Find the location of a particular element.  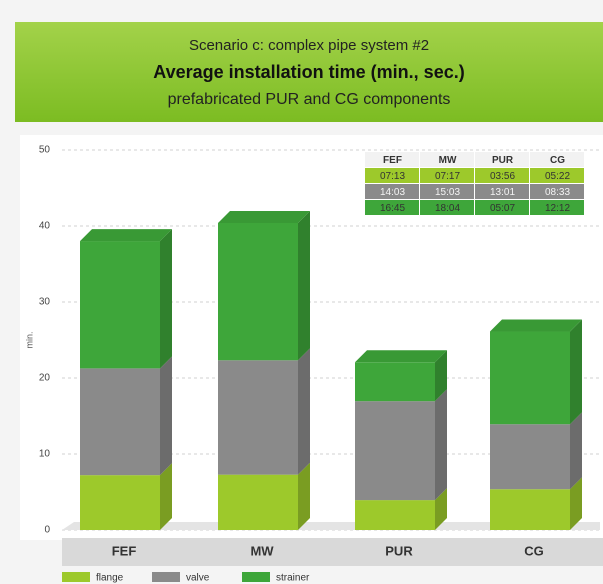

table-value: 18:04 is located at coordinates (447, 208).